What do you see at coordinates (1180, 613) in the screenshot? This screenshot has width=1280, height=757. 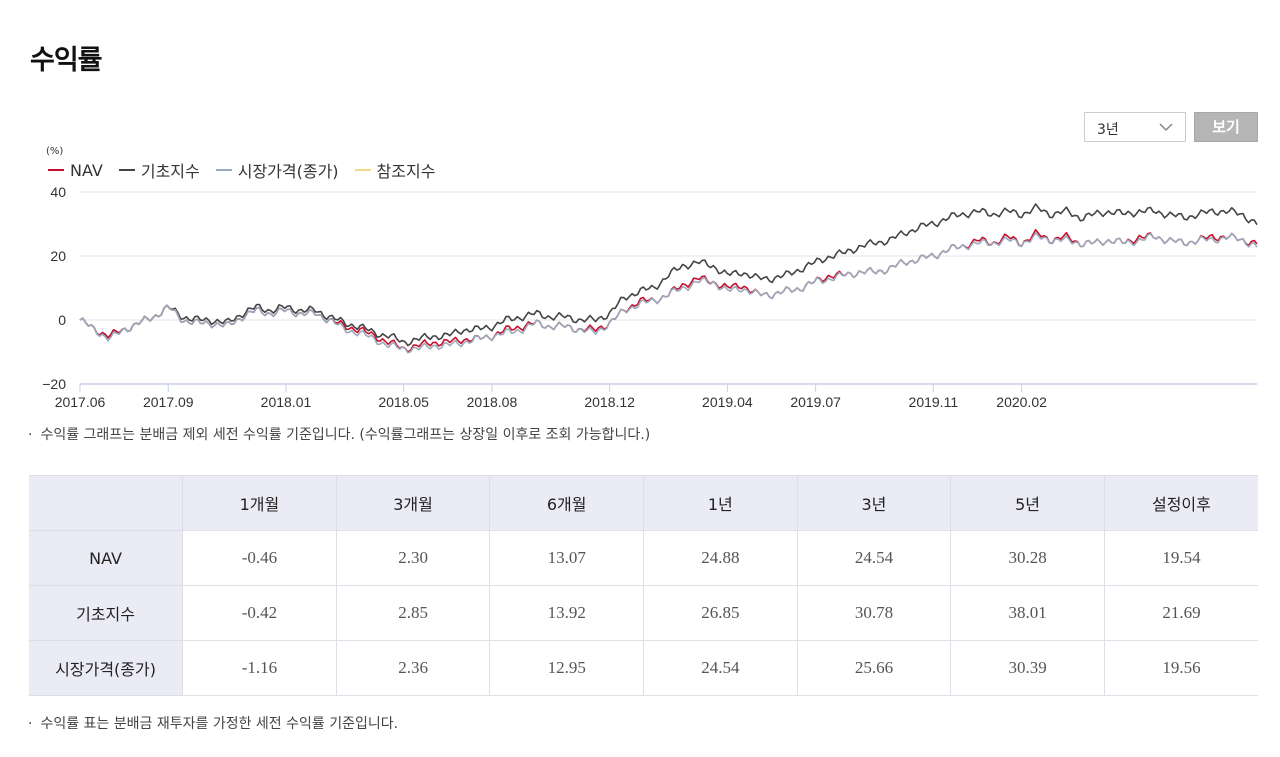 I see `table-cell: 21.69` at bounding box center [1180, 613].